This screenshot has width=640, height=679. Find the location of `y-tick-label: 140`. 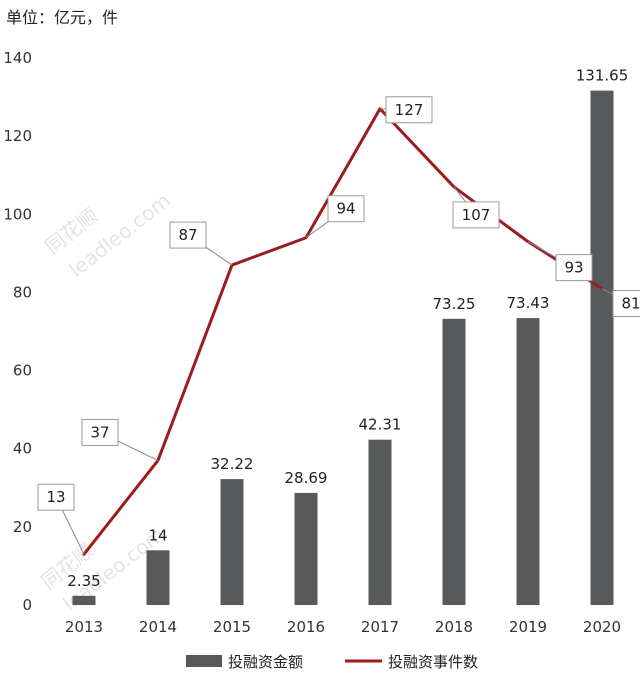

y-tick-label: 140 is located at coordinates (17, 58).